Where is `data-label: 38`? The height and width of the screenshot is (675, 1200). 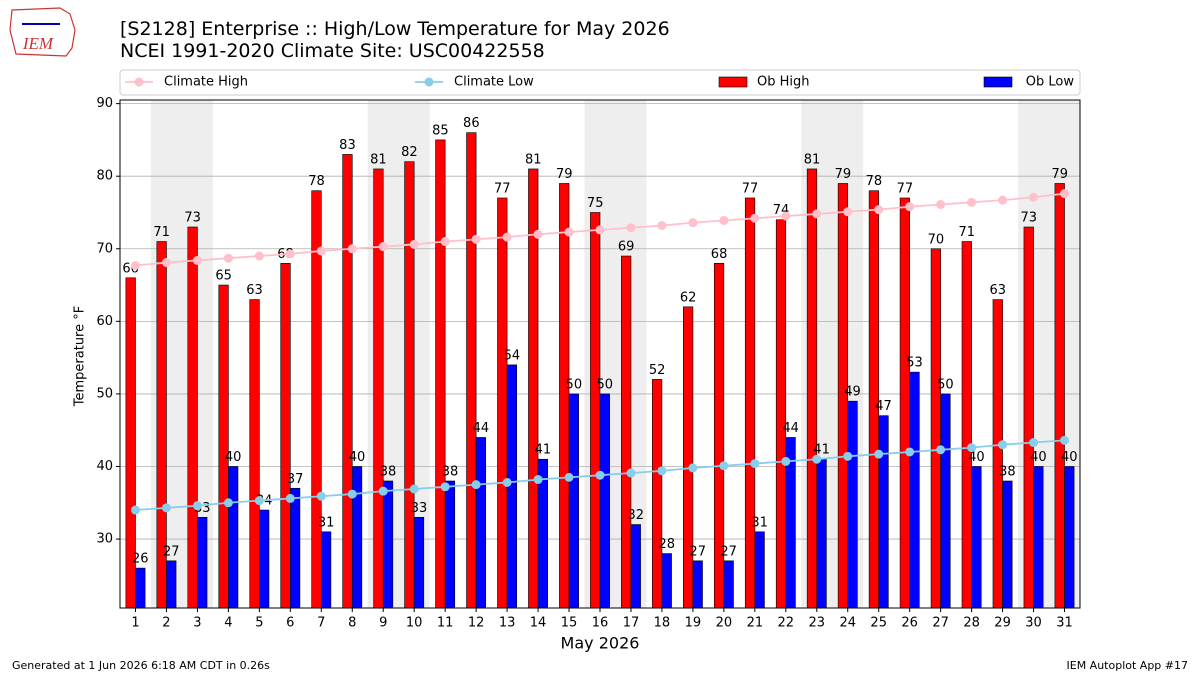
data-label: 38 is located at coordinates (1007, 472).